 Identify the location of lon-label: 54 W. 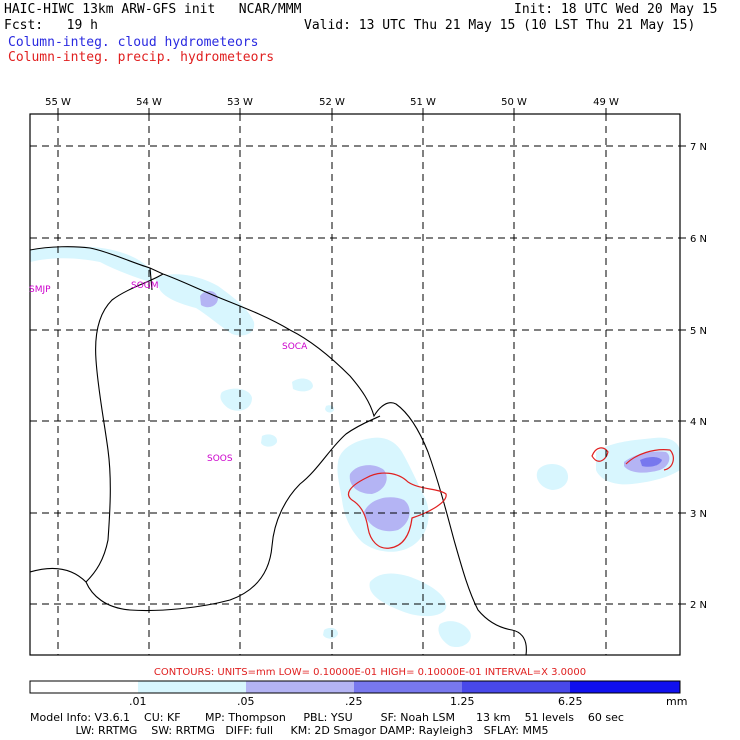
(149, 102).